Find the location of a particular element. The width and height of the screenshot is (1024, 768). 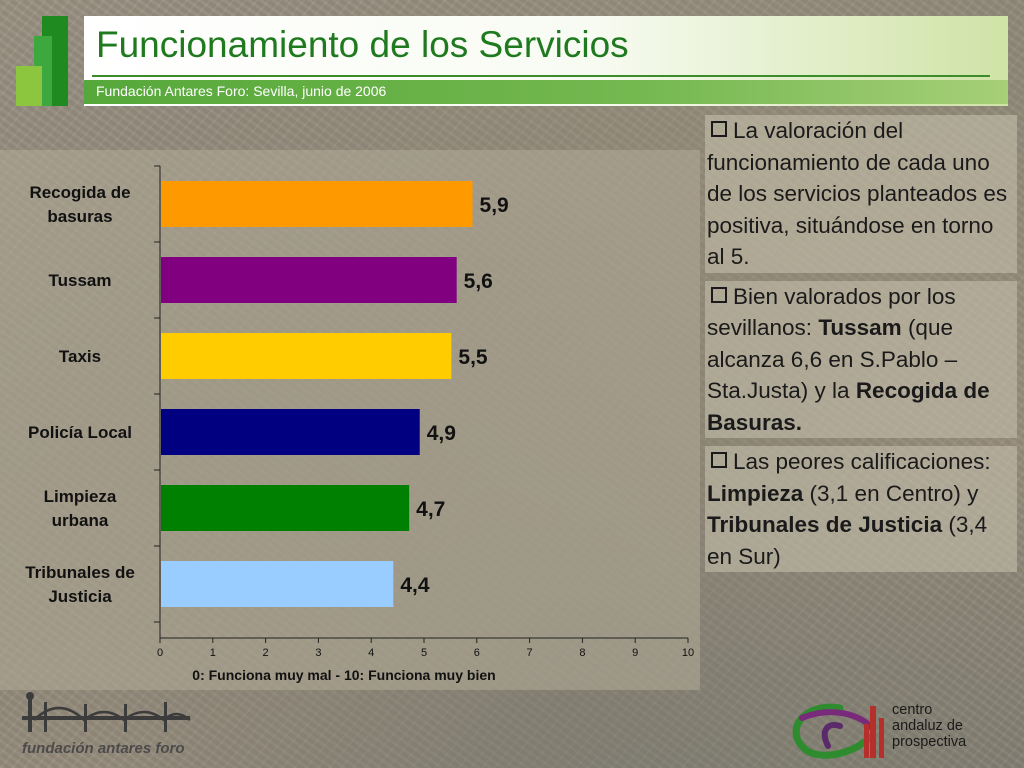

category-label: Recogida de basuras is located at coordinates (79, 204).